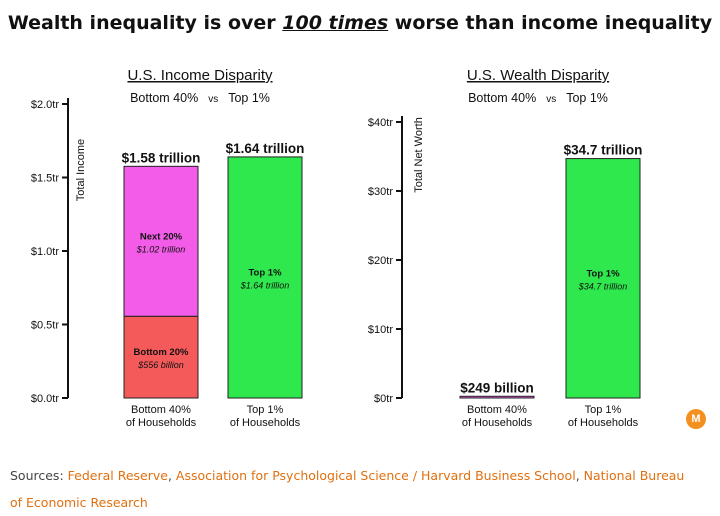  I want to click on y-axis-title: Total Net Worth, so click(419, 155).